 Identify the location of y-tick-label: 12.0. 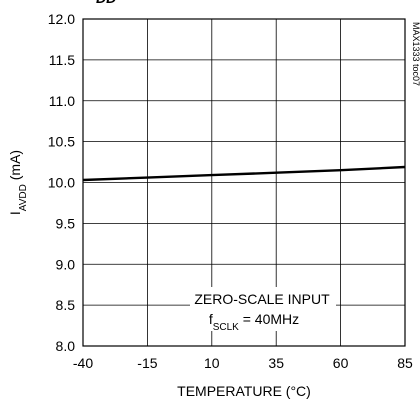
(61, 19).